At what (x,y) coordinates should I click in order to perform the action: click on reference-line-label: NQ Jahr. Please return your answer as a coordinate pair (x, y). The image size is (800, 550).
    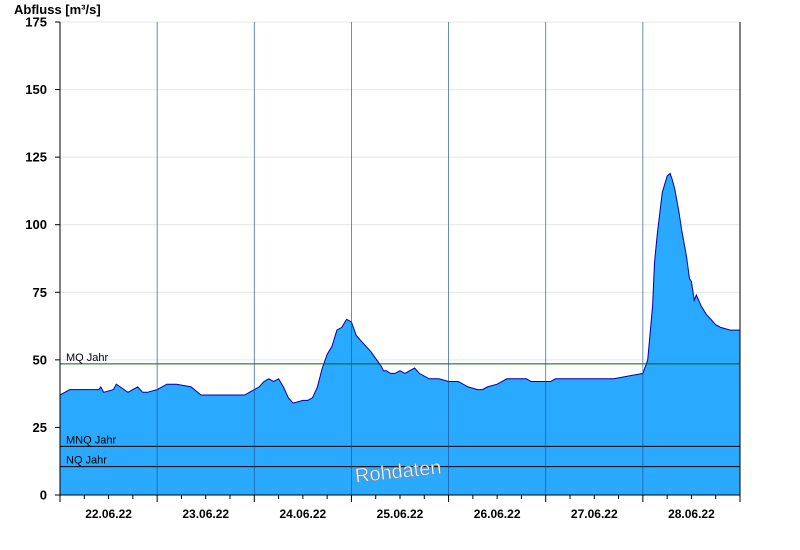
    Looking at the image, I should click on (86, 461).